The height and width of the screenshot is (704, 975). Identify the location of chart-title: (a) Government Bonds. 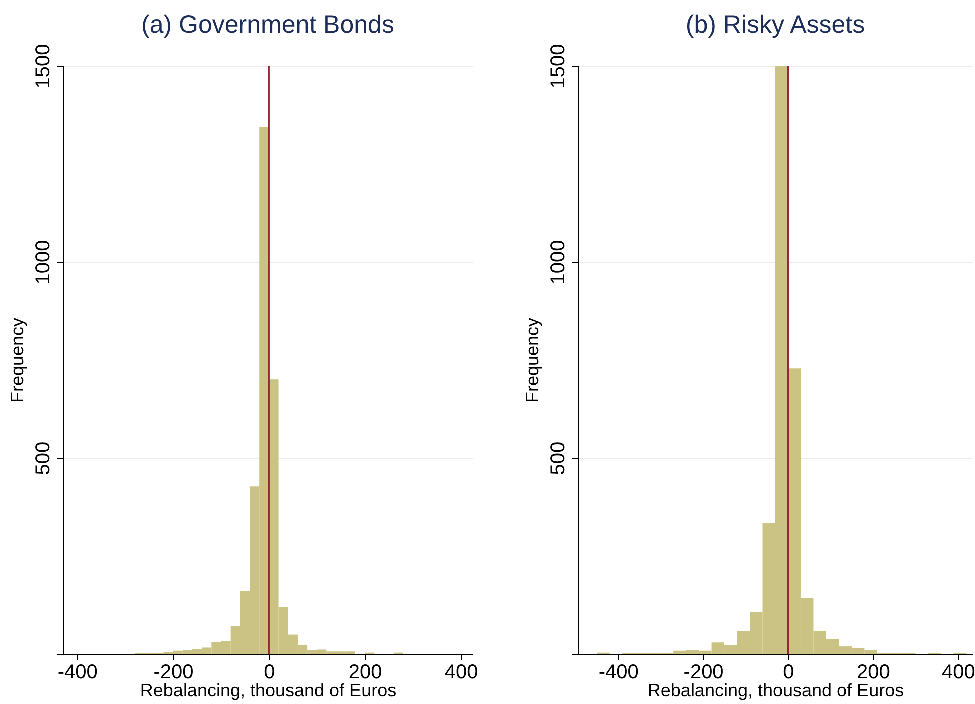
(268, 24).